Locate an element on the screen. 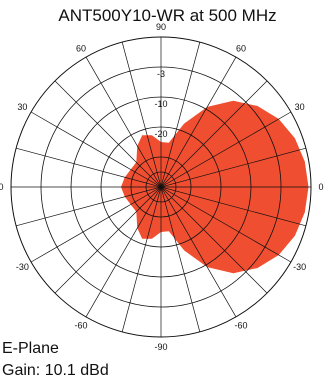 This screenshot has height=388, width=335. radial-tick-label: -10 is located at coordinates (160, 104).